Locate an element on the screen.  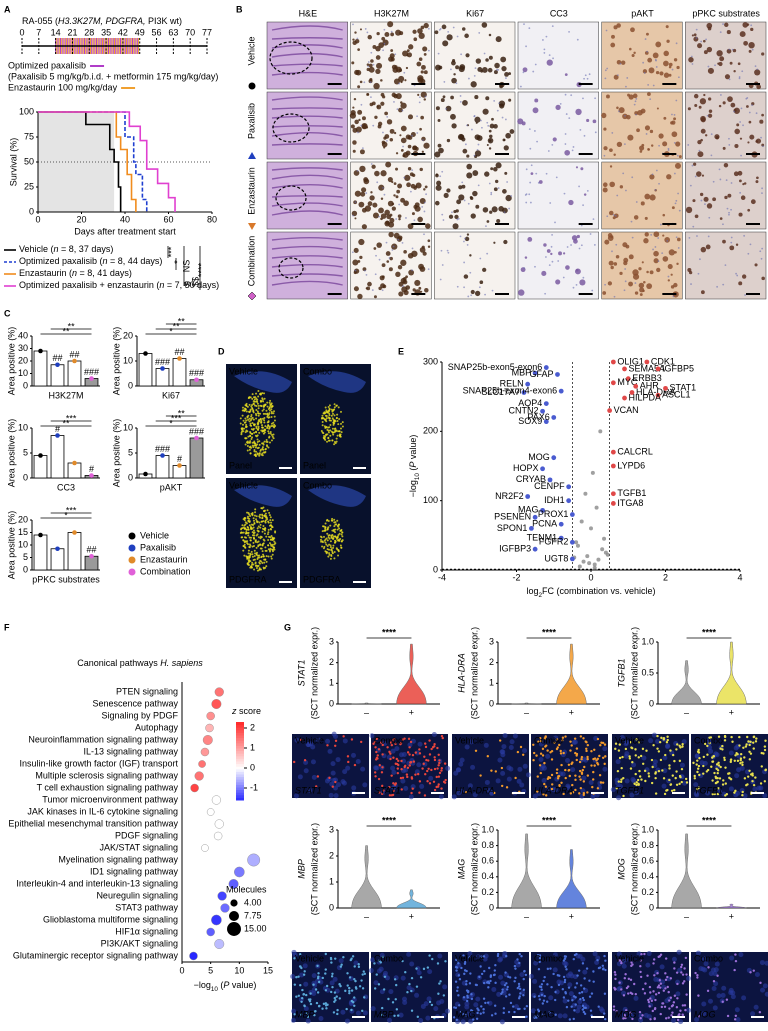
row-marker is located at coordinates (252, 296).